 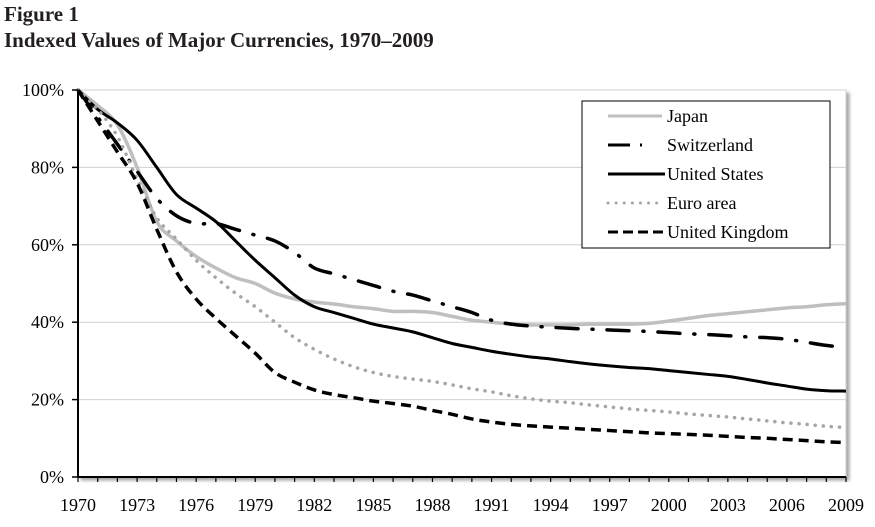 What do you see at coordinates (78, 505) in the screenshot?
I see `x-tick-label: 1970` at bounding box center [78, 505].